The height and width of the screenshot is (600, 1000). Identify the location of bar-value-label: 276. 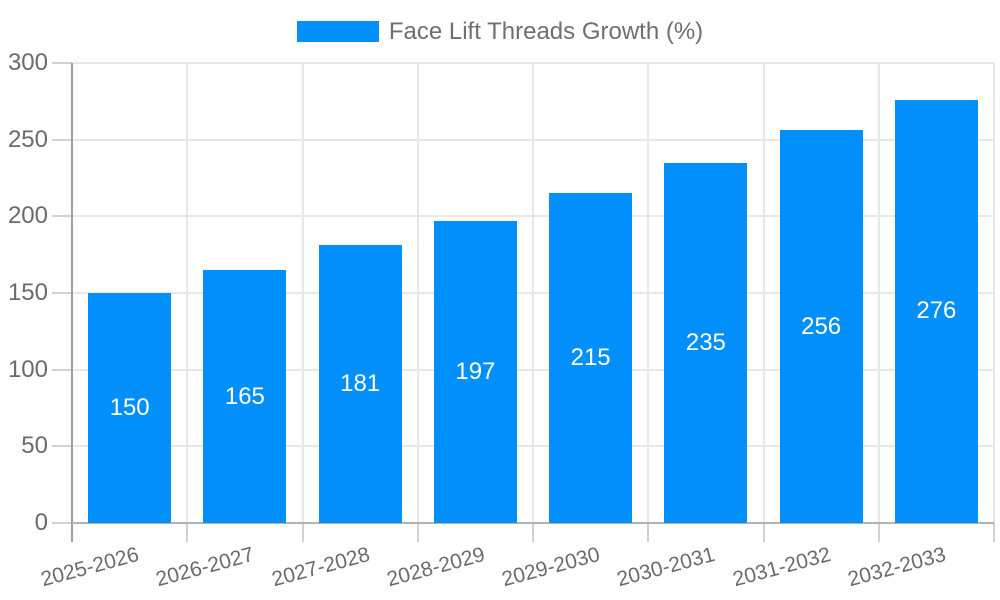
(936, 311).